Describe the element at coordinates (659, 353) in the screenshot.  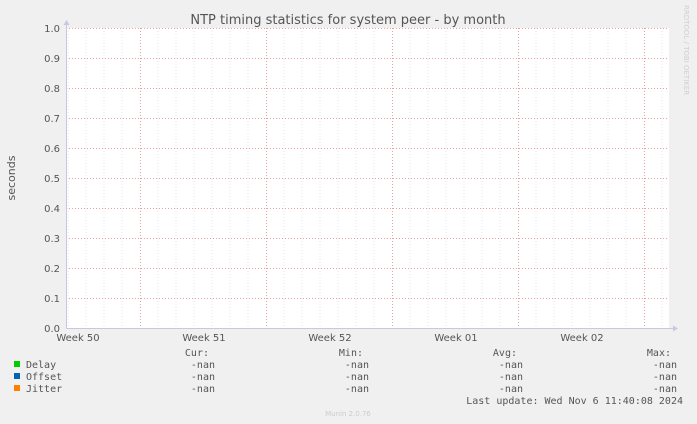
I see `legend-header-max: Max:` at that location.